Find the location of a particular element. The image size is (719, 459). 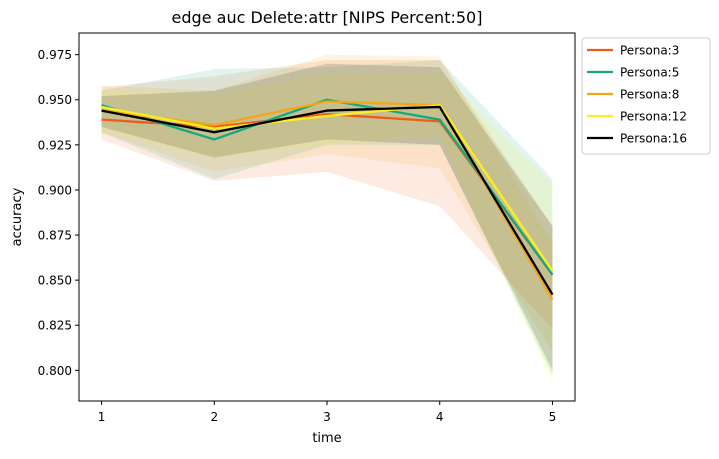

legend-label-4: Persona:12 is located at coordinates (653, 117).